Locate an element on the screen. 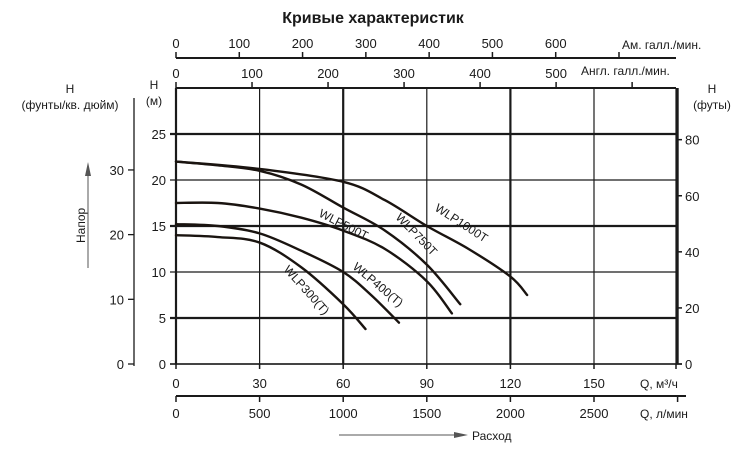  bottom-axis-m3h: 0 30 60 90 120 150 Q, м³/ч is located at coordinates (426, 377).